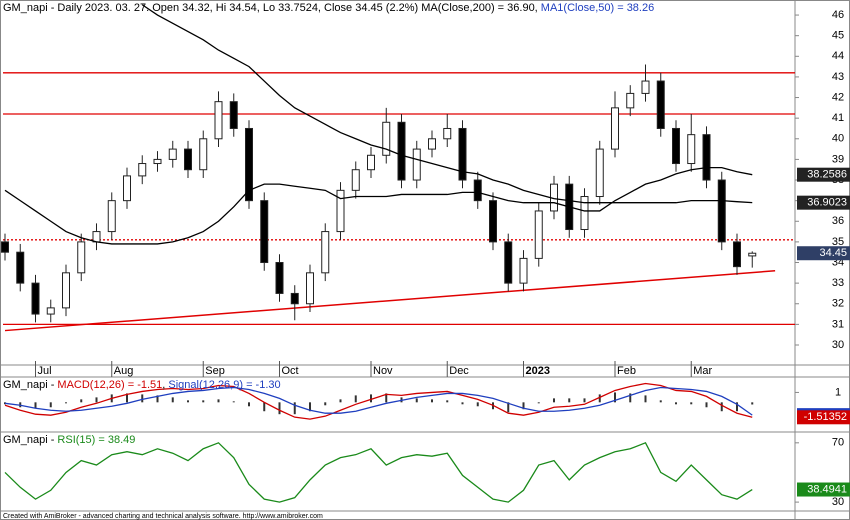 The width and height of the screenshot is (850, 520). What do you see at coordinates (838, 159) in the screenshot?
I see `y-tick-label: 39` at bounding box center [838, 159].